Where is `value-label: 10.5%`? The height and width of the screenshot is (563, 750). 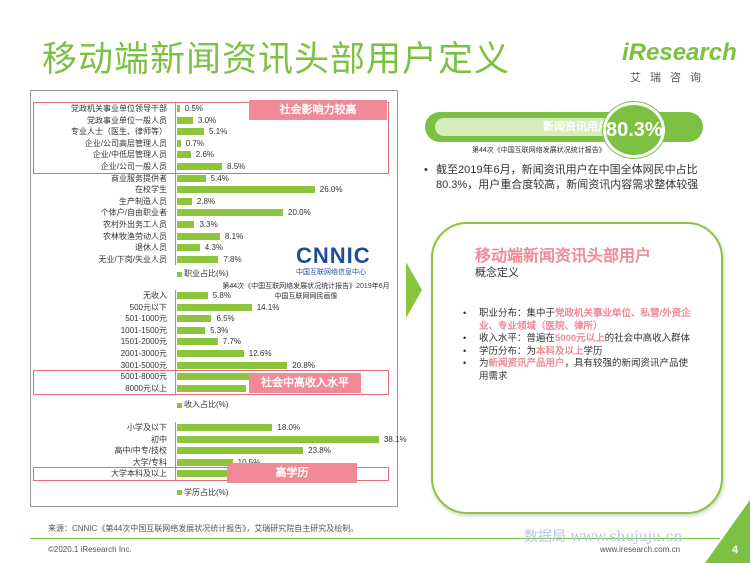 value-label: 10.5% is located at coordinates (249, 463).